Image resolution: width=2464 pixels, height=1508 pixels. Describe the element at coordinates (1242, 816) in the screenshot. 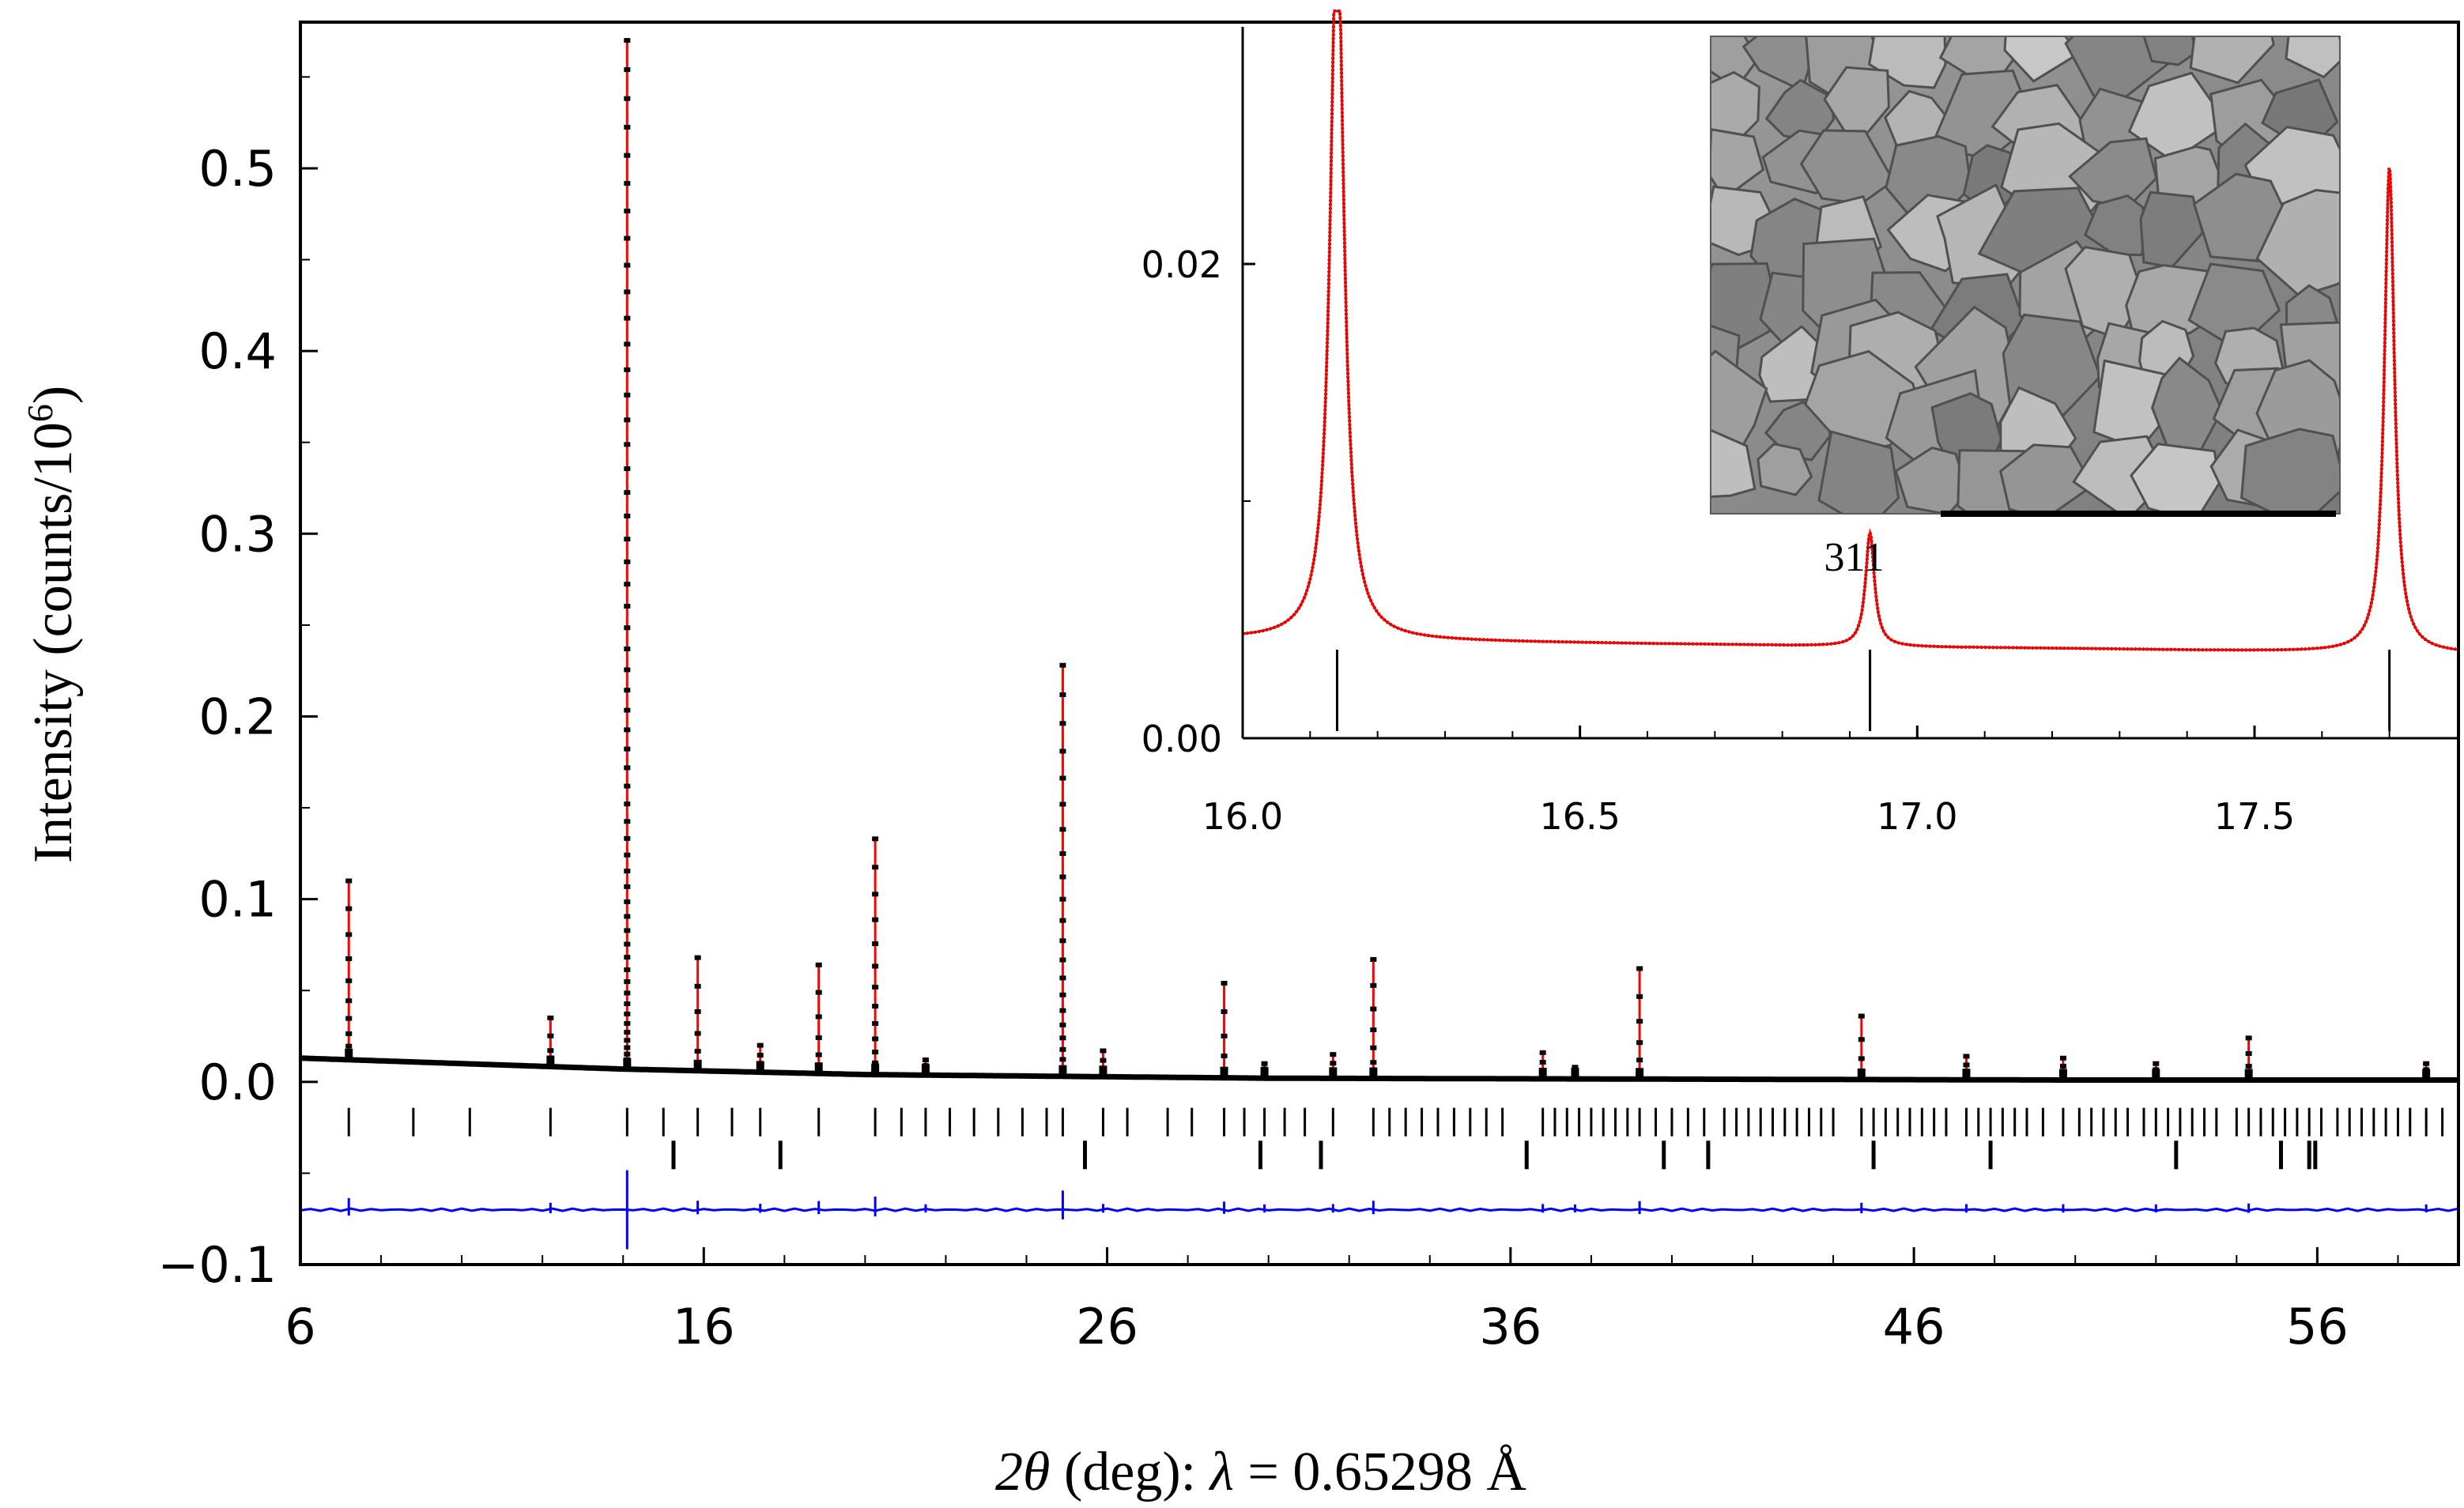

I see `inset-x-tick-label: 16.0` at that location.